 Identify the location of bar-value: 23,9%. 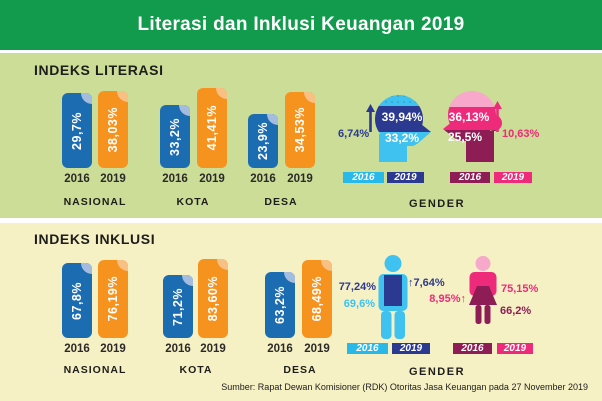
(263, 141).